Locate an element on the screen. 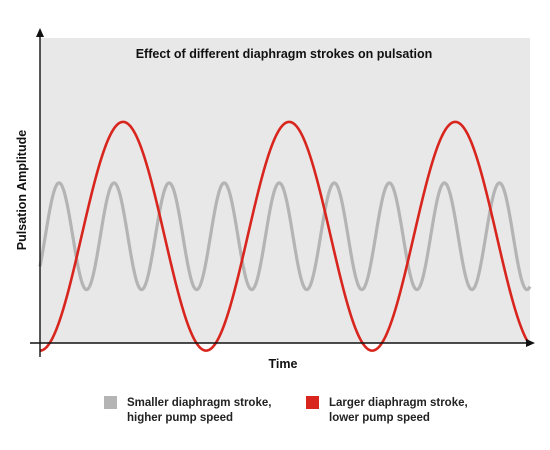 This screenshot has width=550, height=450. y-axis-arrow is located at coordinates (40, 32).